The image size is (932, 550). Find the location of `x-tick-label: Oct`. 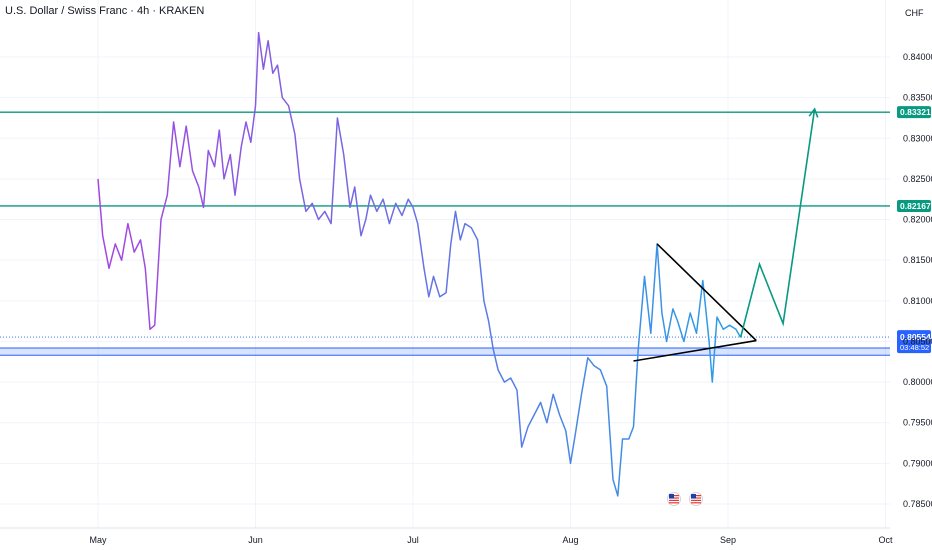

x-tick-label: Oct is located at coordinates (885, 540).